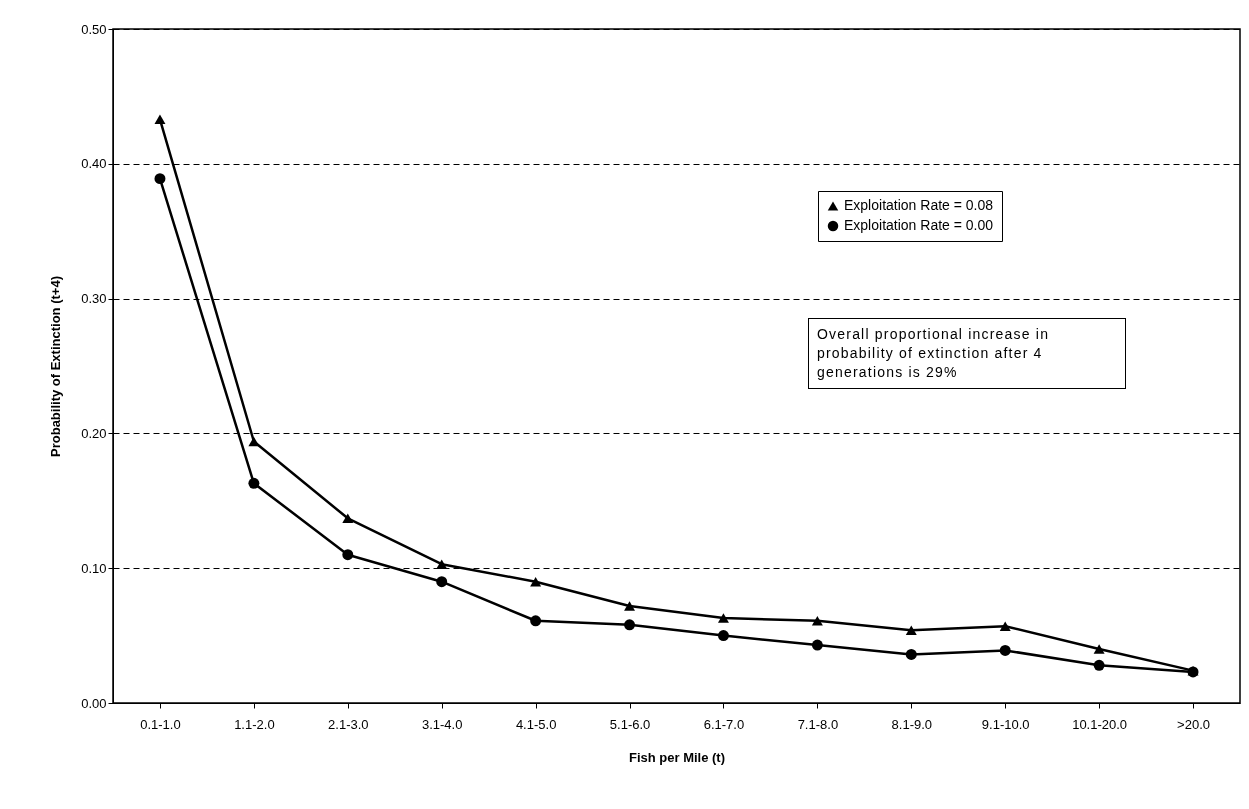  What do you see at coordinates (94, 164) in the screenshot?
I see `y-tick-label: 0.40` at bounding box center [94, 164].